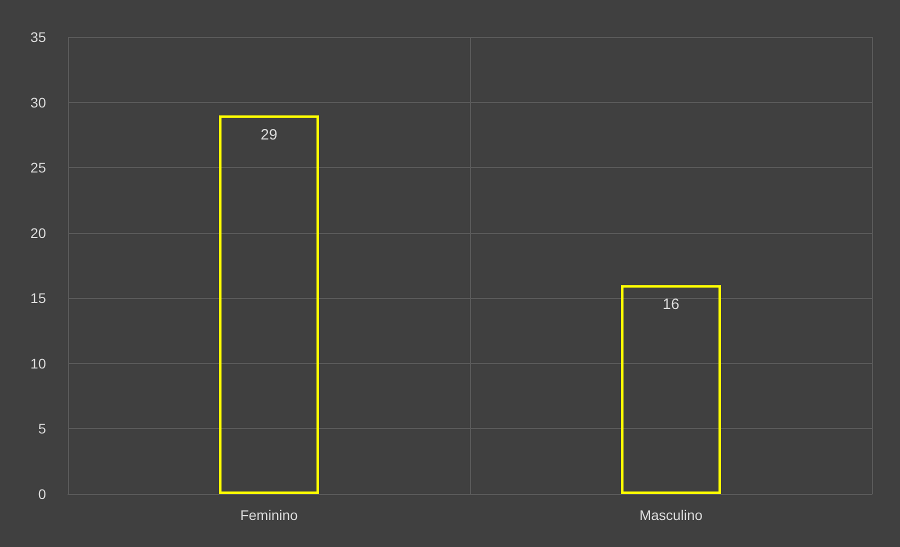 The image size is (900, 547). What do you see at coordinates (269, 135) in the screenshot?
I see `data-label: 29` at bounding box center [269, 135].